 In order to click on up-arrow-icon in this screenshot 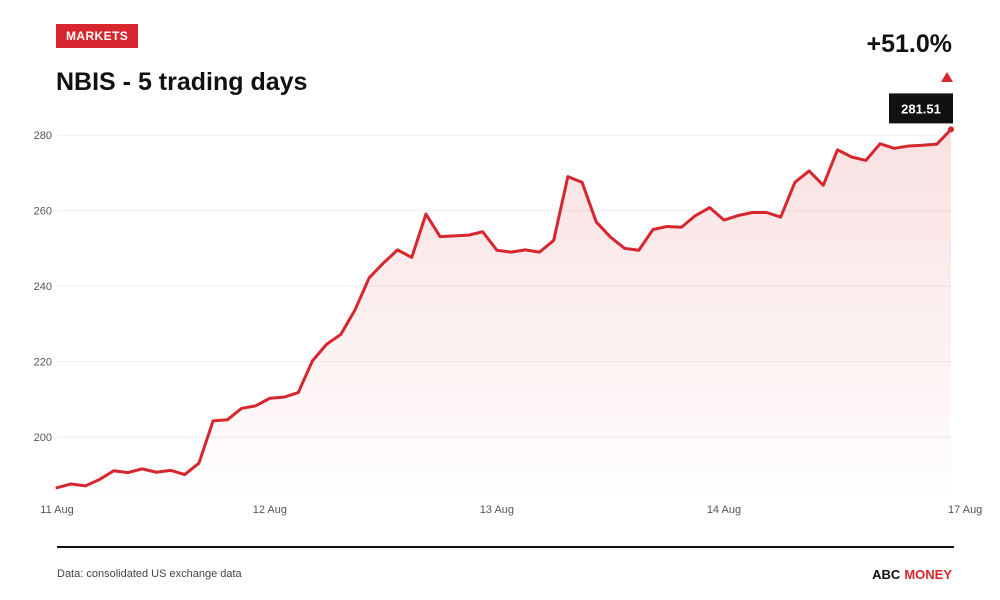, I will do `click(947, 77)`.